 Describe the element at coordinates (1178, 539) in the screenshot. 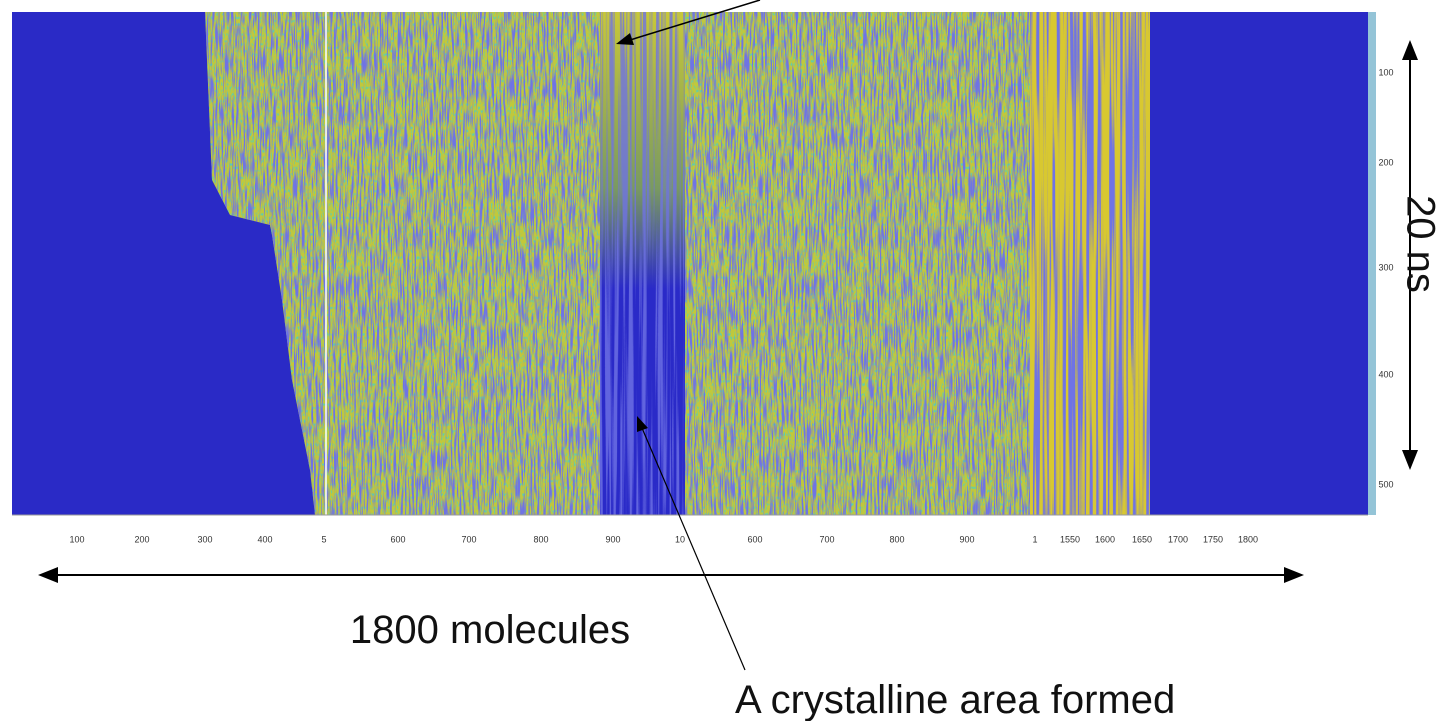

I see `x-tick-label: 1700` at that location.